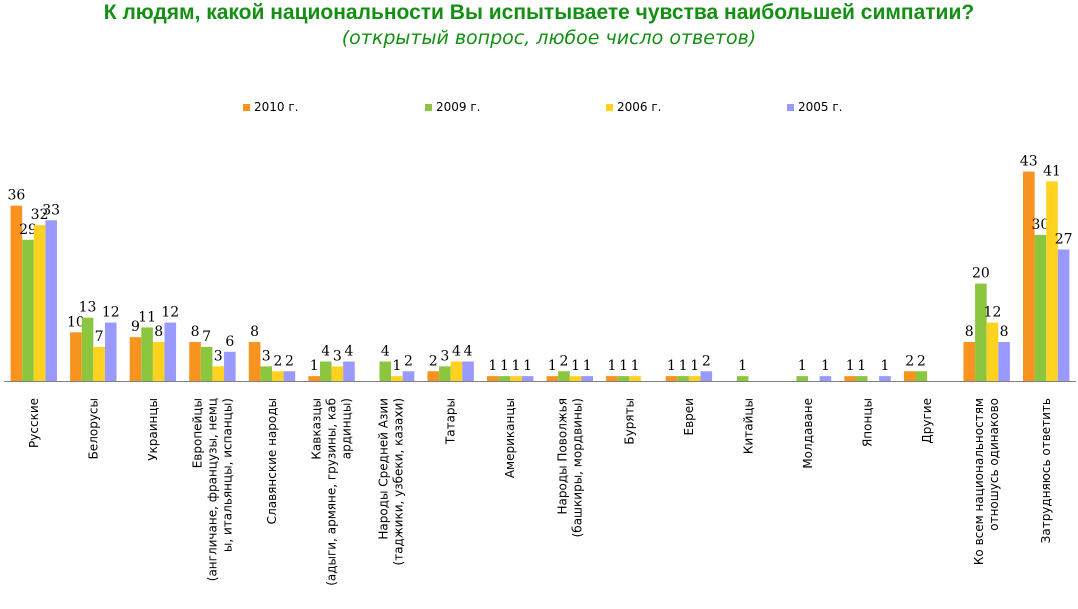 The width and height of the screenshot is (1078, 609). Describe the element at coordinates (458, 107) in the screenshot. I see `legend-label-2009: 2009 г.` at that location.